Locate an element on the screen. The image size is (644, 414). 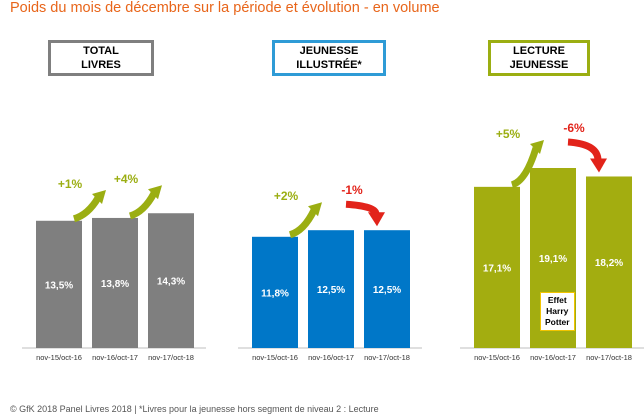
data-label: 11,8% is located at coordinates (275, 293).